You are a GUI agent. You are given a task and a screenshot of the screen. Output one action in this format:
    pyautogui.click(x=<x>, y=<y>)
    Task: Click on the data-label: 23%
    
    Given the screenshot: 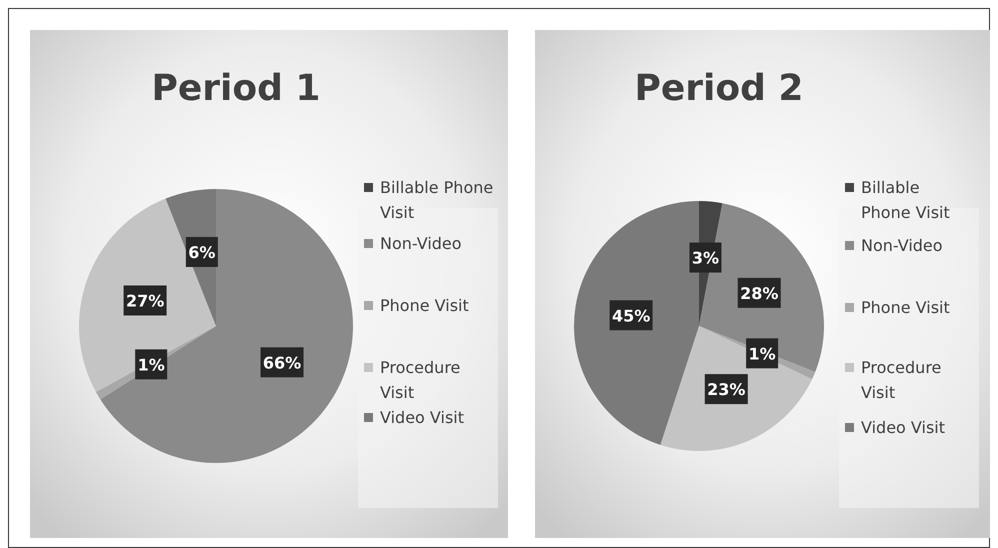 What is the action you would take?
    pyautogui.click(x=726, y=390)
    